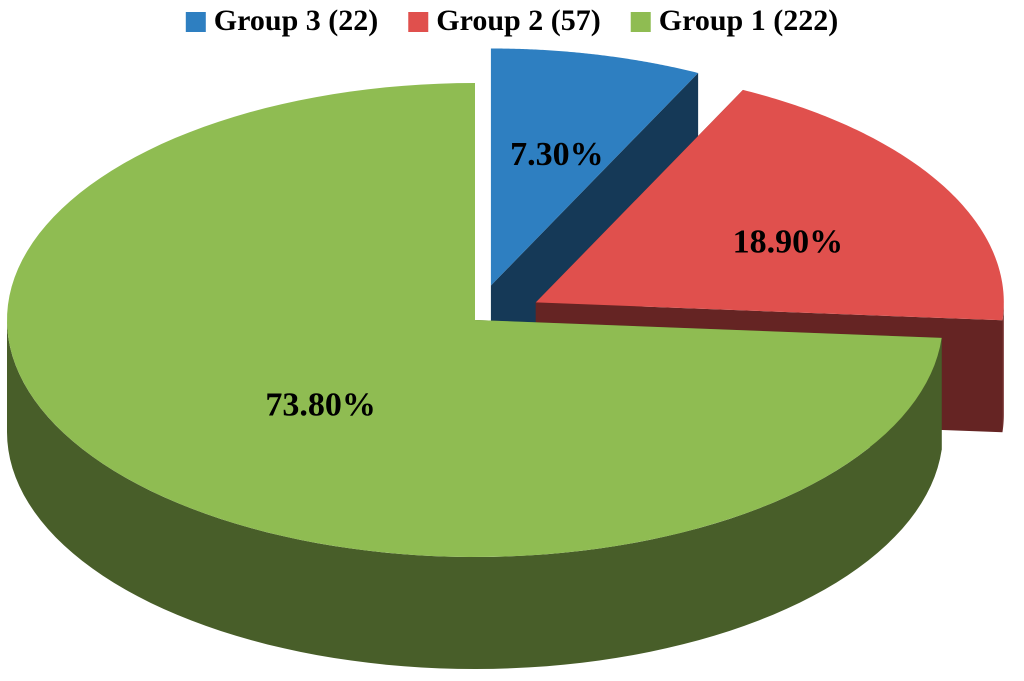 Image resolution: width=1024 pixels, height=681 pixels. What do you see at coordinates (788, 241) in the screenshot?
I see `data-label: 18.90%` at bounding box center [788, 241].